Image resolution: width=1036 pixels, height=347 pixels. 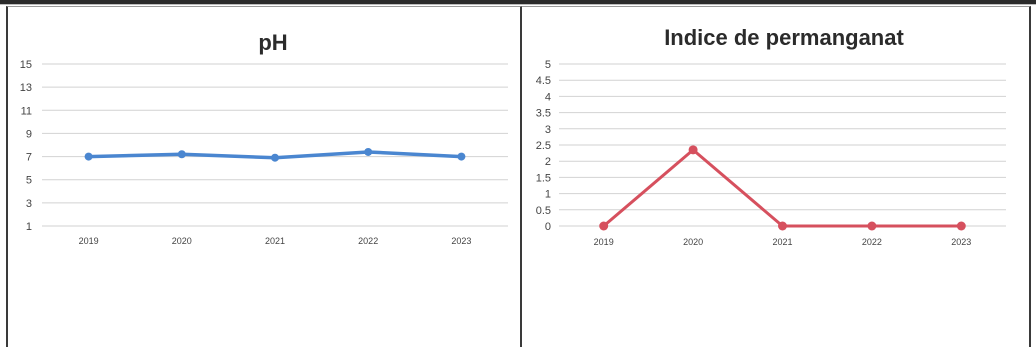 What do you see at coordinates (26, 88) in the screenshot?
I see `ph-y-tick: 13` at bounding box center [26, 88].